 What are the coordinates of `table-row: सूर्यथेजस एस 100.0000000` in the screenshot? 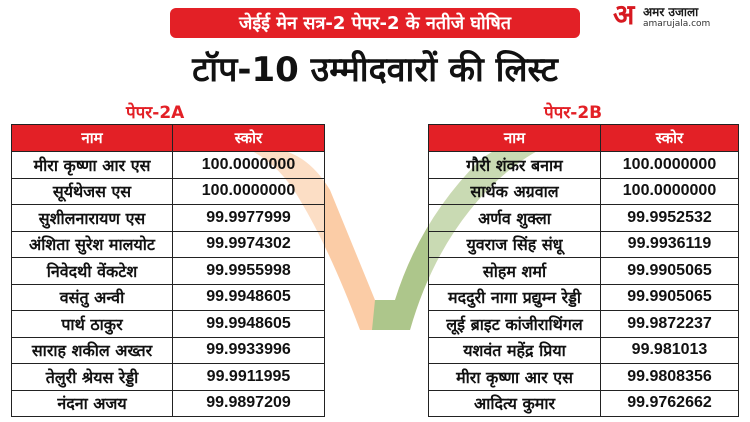 It's located at (168, 191).